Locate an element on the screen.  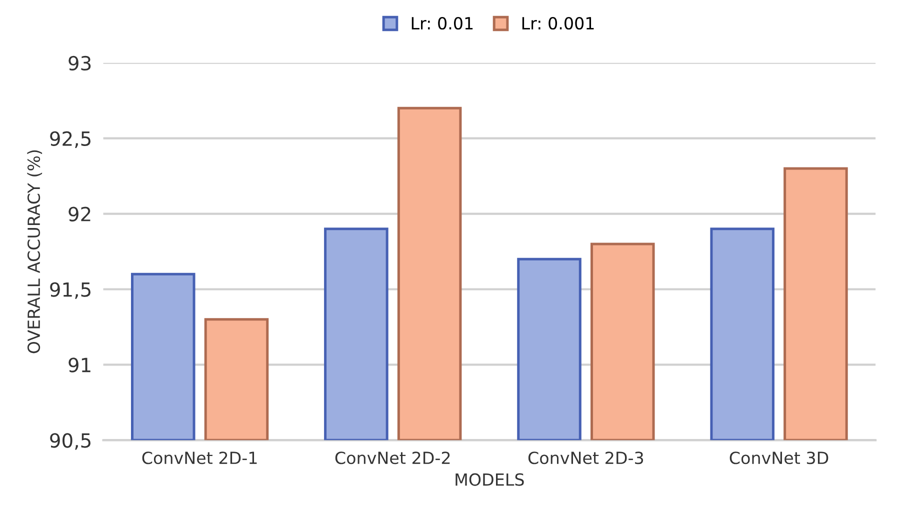
x-tick-label: ConvNet 2D-1 is located at coordinates (199, 458).